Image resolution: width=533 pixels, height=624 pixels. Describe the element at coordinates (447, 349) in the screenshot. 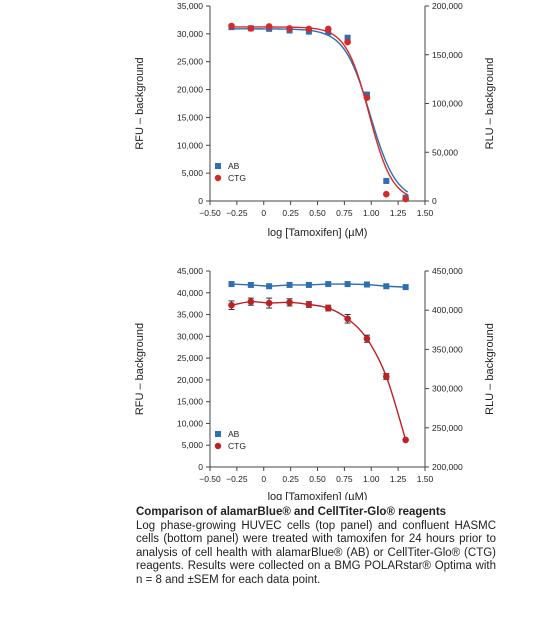

I see `y2-tick-label: 350,000` at that location.